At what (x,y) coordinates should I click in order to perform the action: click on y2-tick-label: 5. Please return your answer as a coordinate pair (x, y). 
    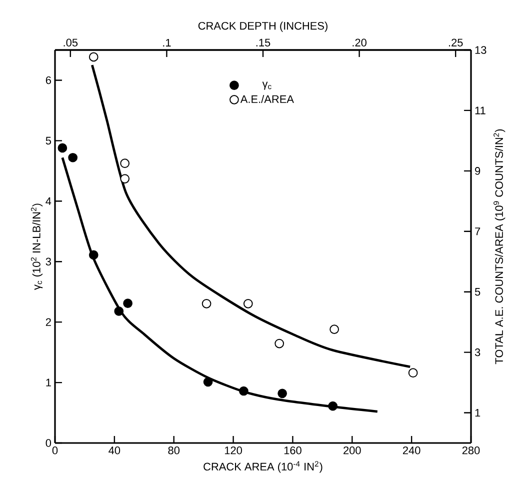
    Looking at the image, I should click on (477, 292).